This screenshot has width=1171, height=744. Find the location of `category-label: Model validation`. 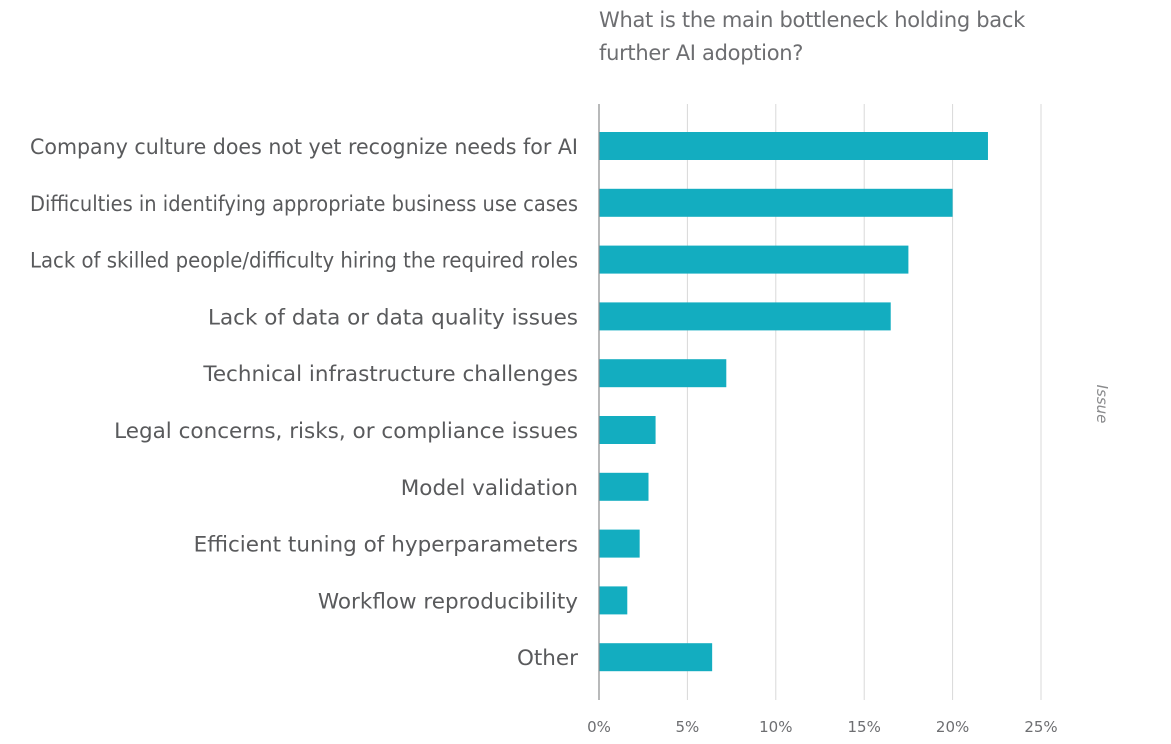

category-label: Model validation is located at coordinates (489, 488).